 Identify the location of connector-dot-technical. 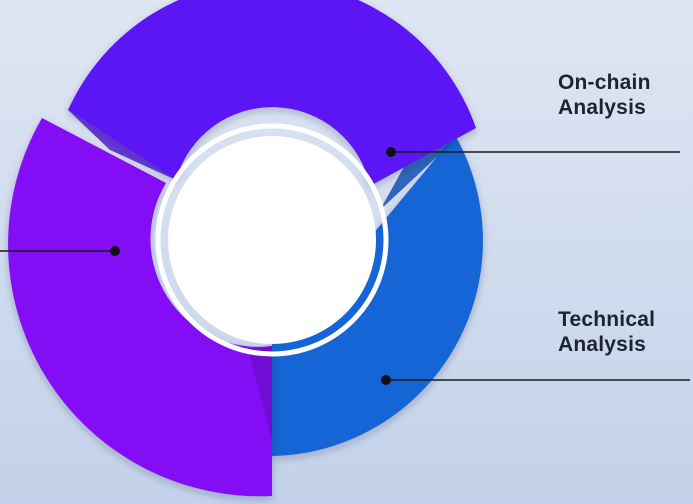
(386, 380).